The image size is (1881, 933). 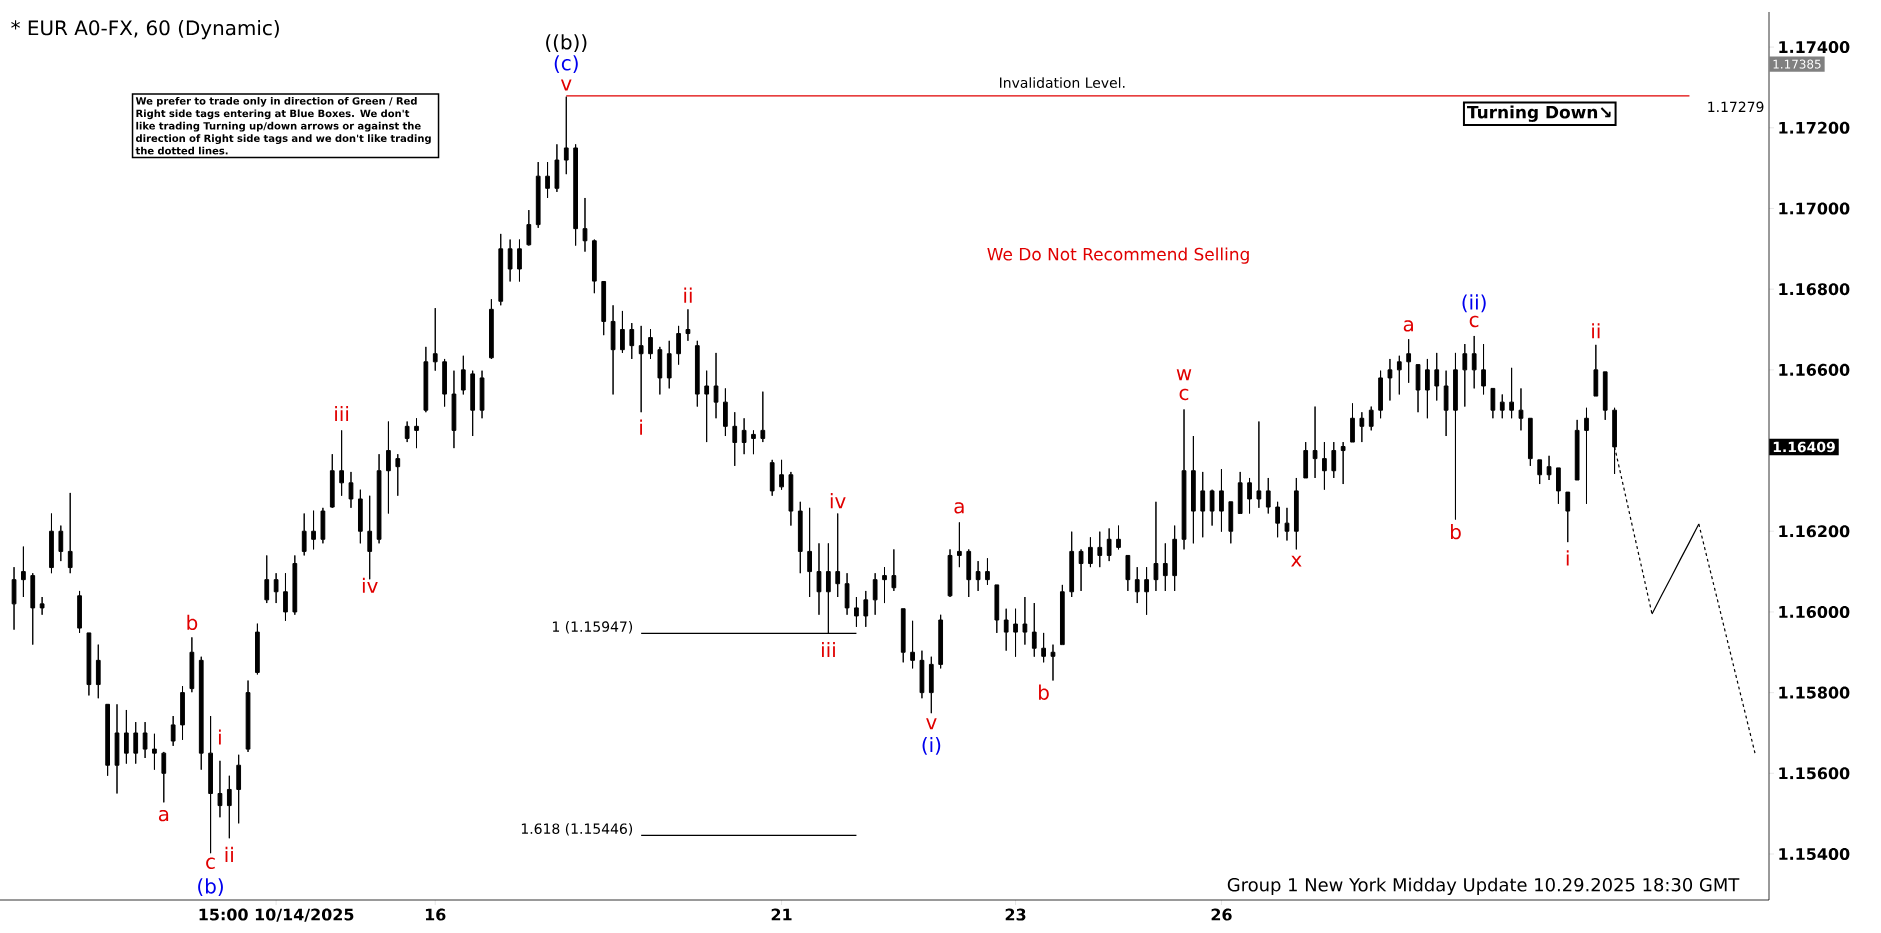 I want to click on annotation: (ii), so click(x=1474, y=303).